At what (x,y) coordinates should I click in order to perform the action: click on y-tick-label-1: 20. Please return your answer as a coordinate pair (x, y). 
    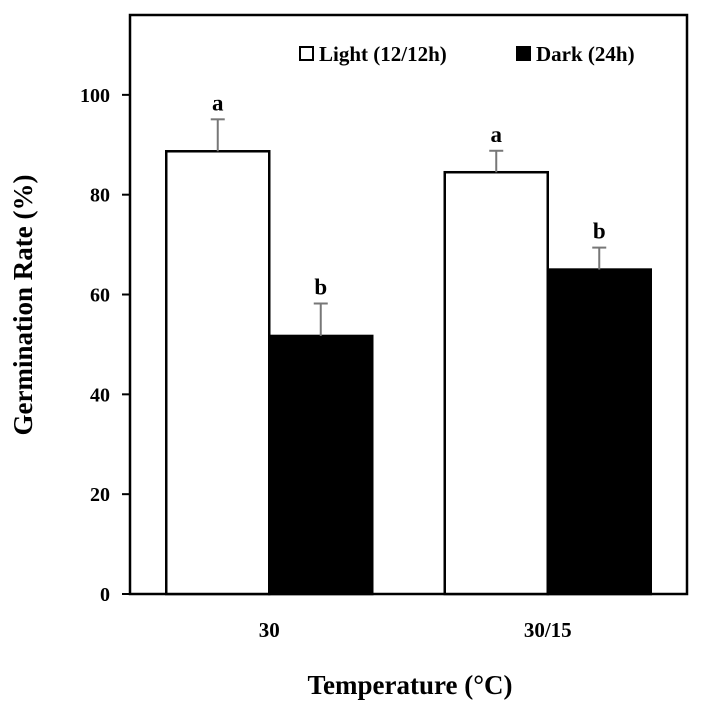
    Looking at the image, I should click on (100, 495).